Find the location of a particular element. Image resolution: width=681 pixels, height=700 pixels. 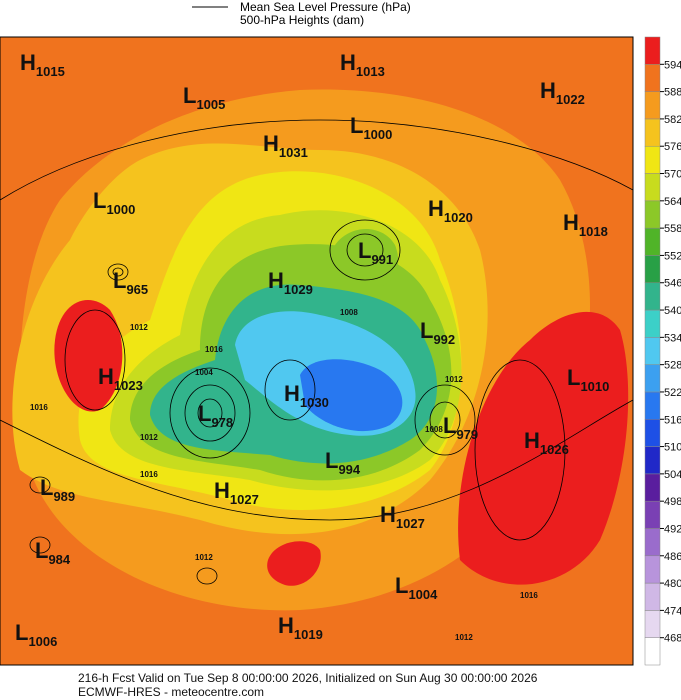

pressure-center: L1004 is located at coordinates (416, 587).